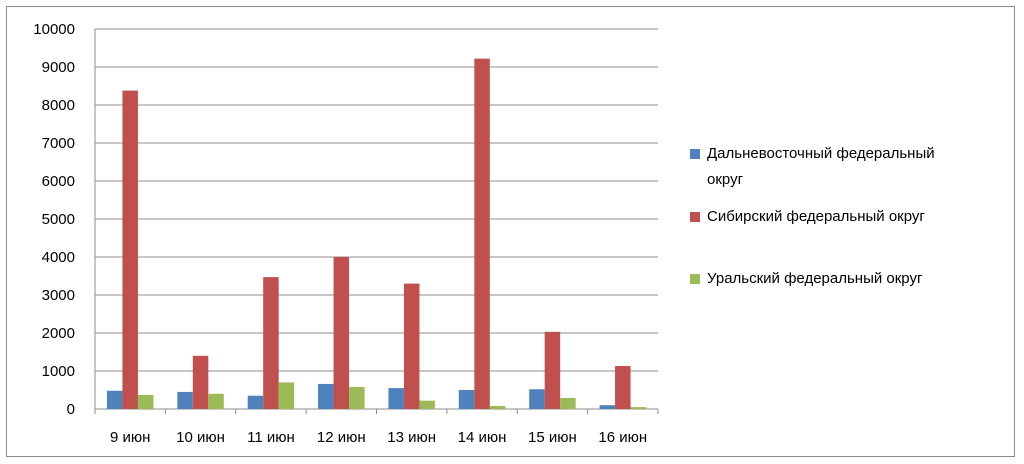 This screenshot has width=1024, height=464. Describe the element at coordinates (54, 29) in the screenshot. I see `y-tick-label: 10000` at that location.